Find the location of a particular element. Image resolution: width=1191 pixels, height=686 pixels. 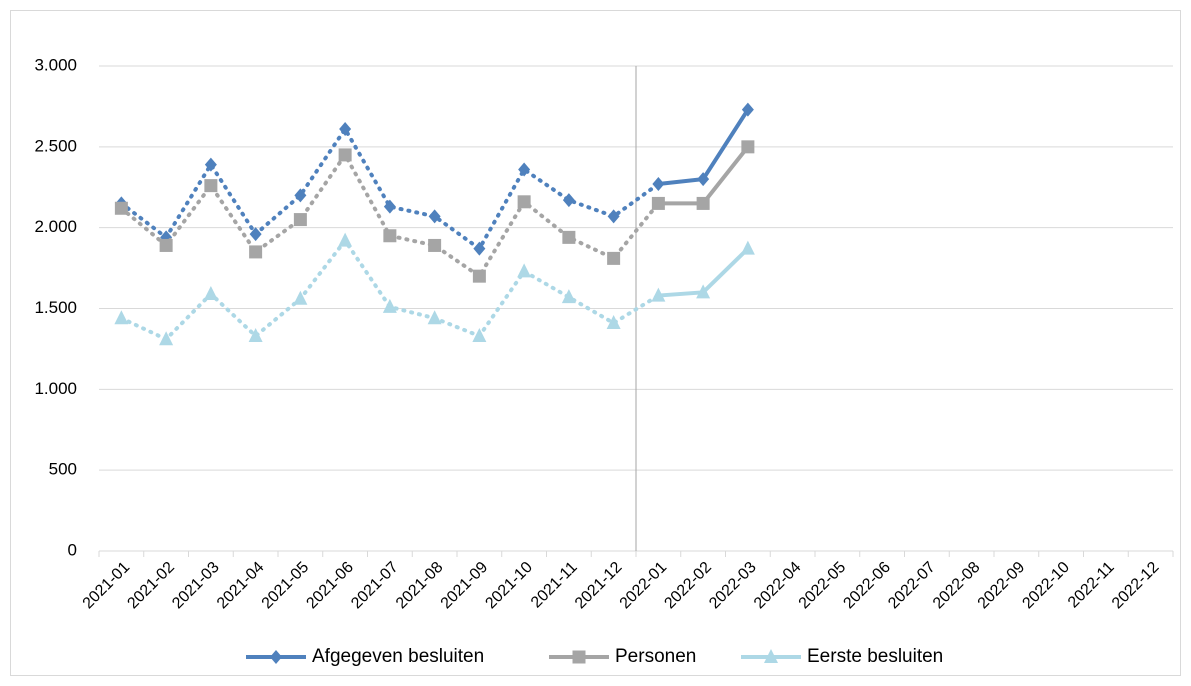

y-tick-label: 3.000 is located at coordinates (55, 64).